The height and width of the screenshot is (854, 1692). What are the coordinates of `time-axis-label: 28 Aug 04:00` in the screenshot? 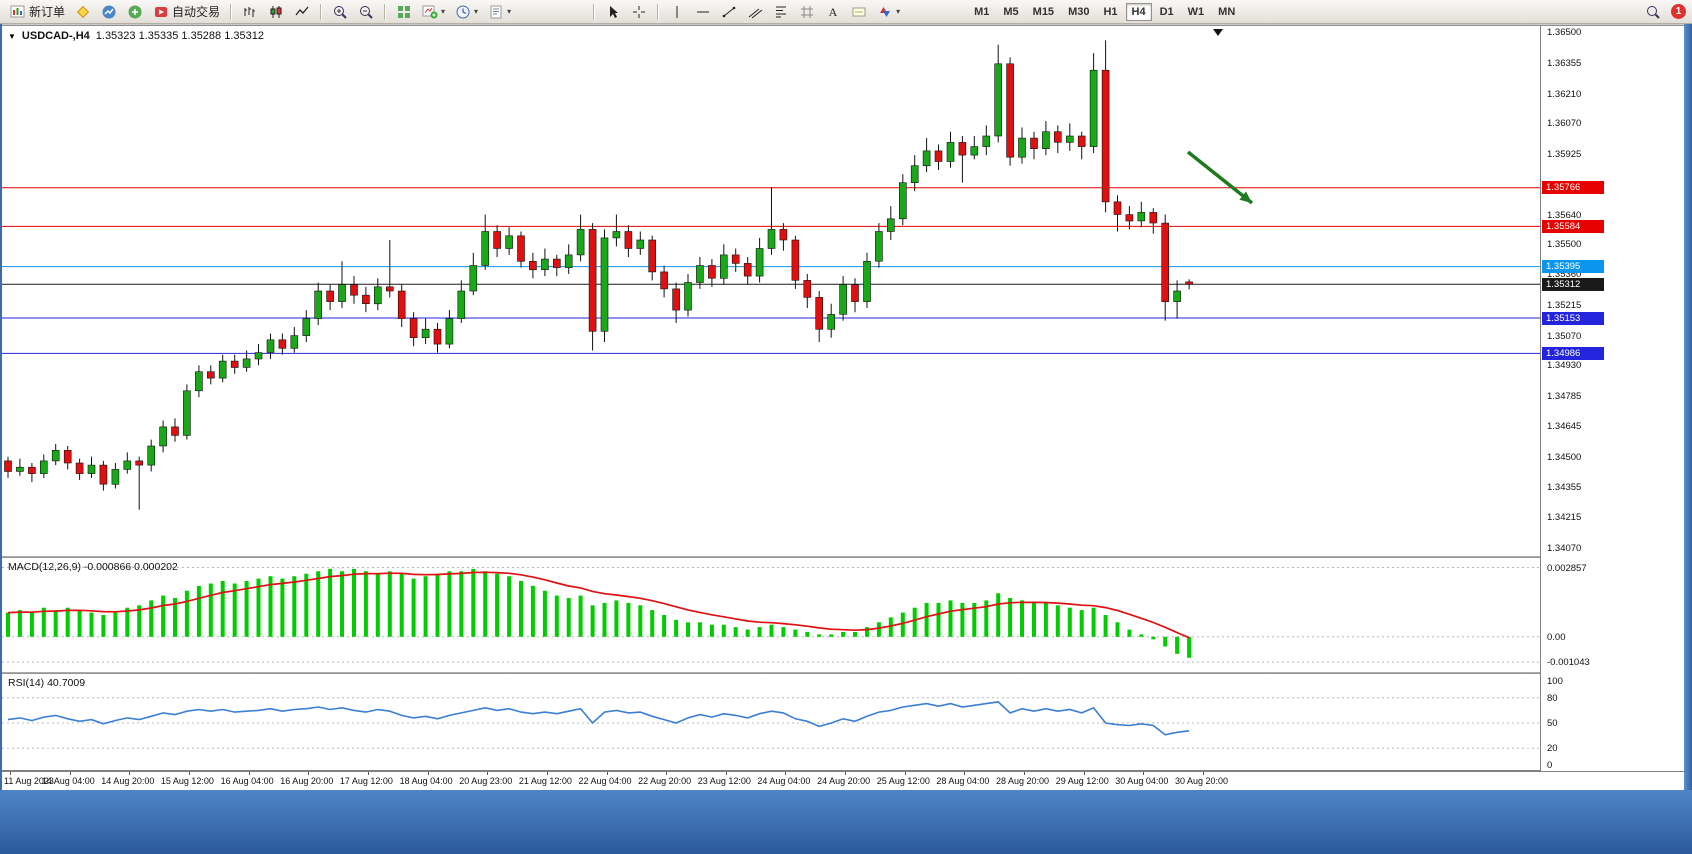 It's located at (963, 781).